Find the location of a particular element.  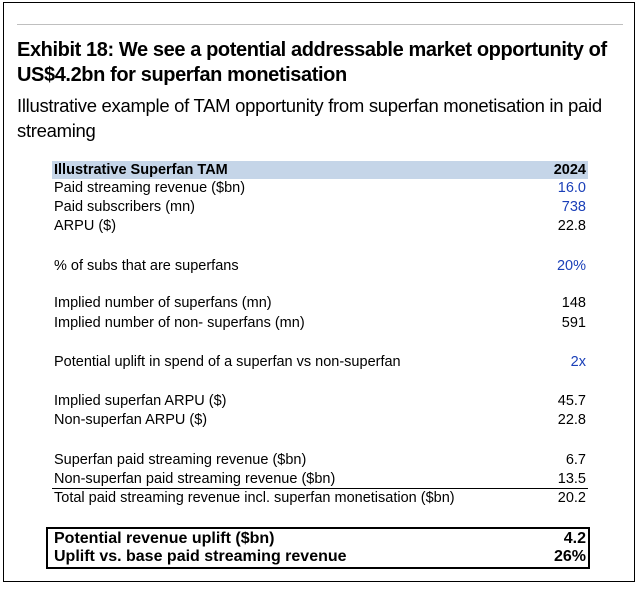

row-label: Superfan paid streaming revenue ($bn) is located at coordinates (180, 460).